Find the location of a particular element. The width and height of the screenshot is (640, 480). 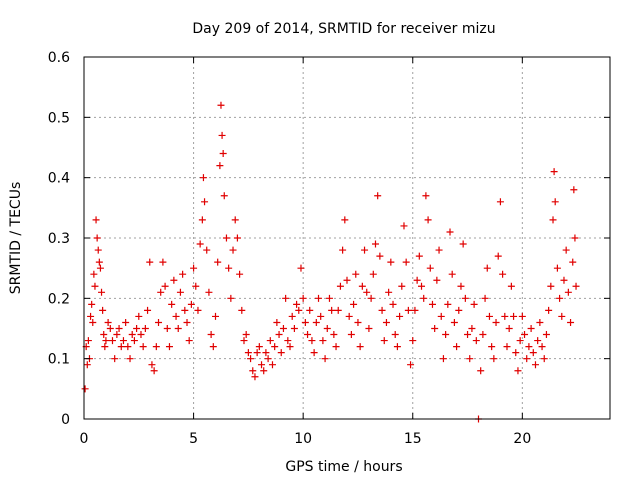

y-tick-label: 0.1 is located at coordinates (59, 360).